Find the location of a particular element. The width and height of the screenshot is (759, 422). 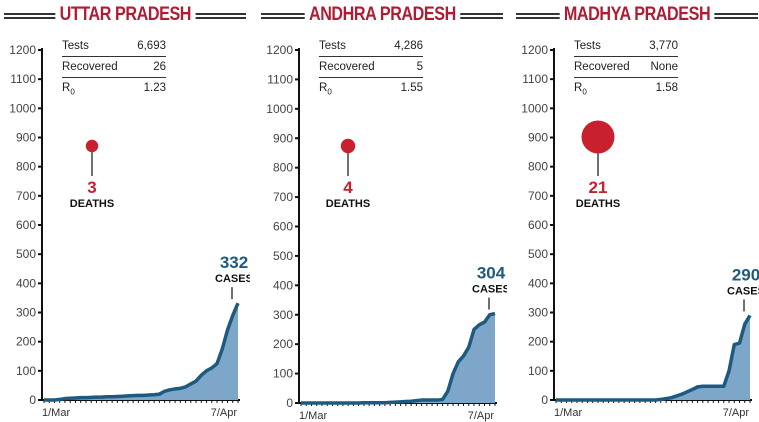

stat-row: Recovered 5 is located at coordinates (371, 67).